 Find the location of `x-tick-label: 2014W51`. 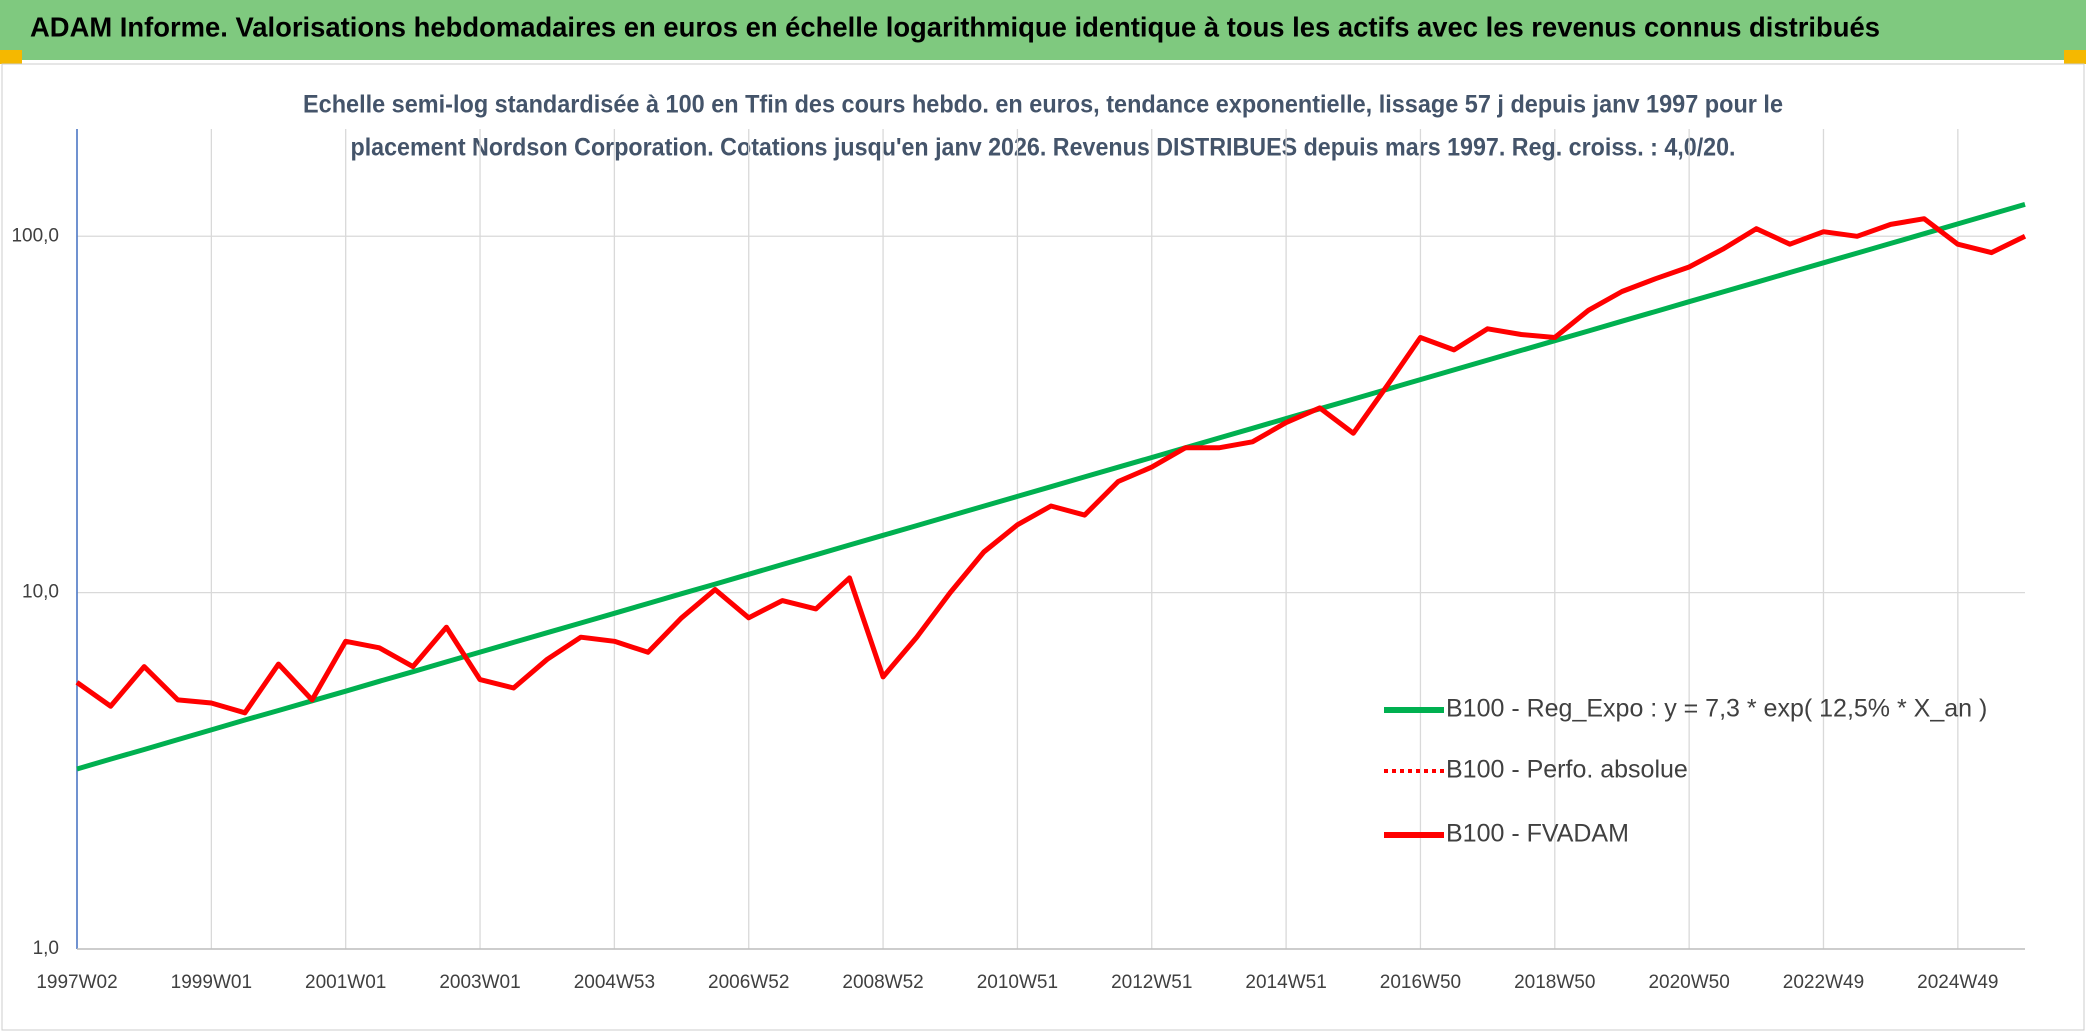

x-tick-label: 2014W51 is located at coordinates (1285, 982).